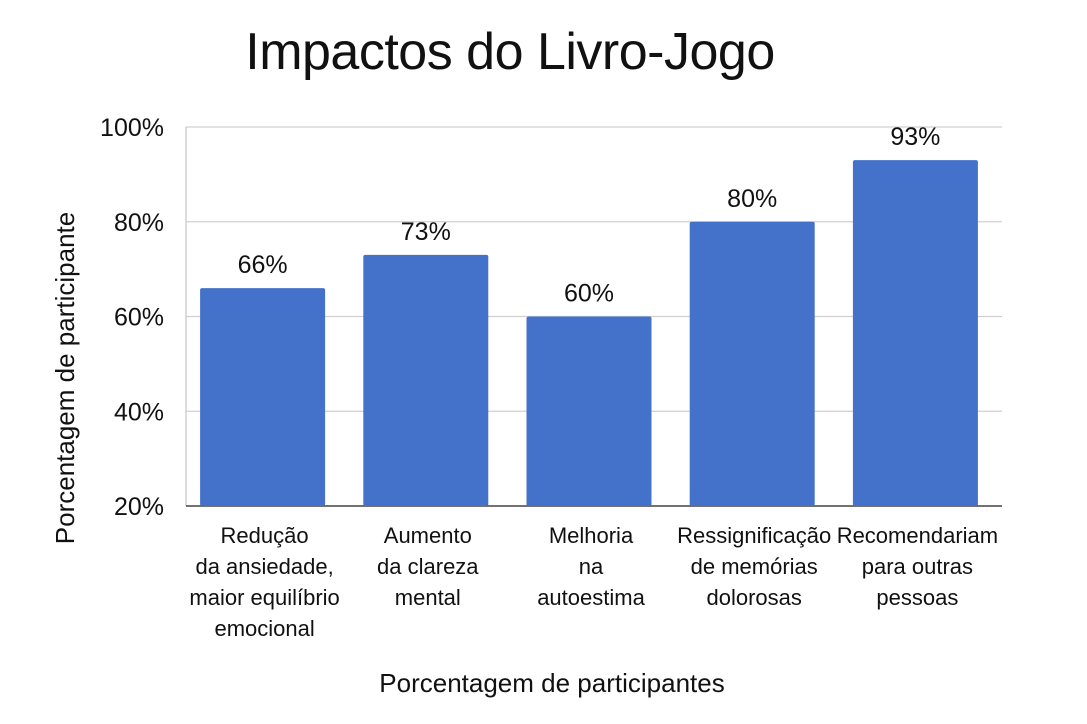 This screenshot has height=724, width=1087. I want to click on x-tick-label: Aumento da clareza mental, so click(428, 566).